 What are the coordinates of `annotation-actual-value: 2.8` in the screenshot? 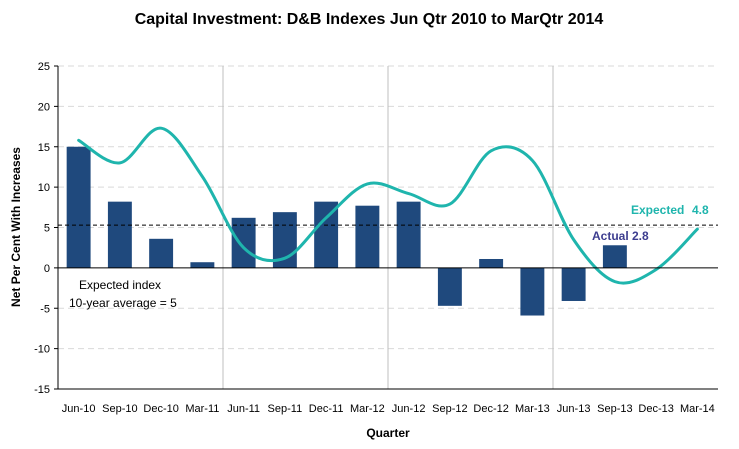 It's located at (640, 236).